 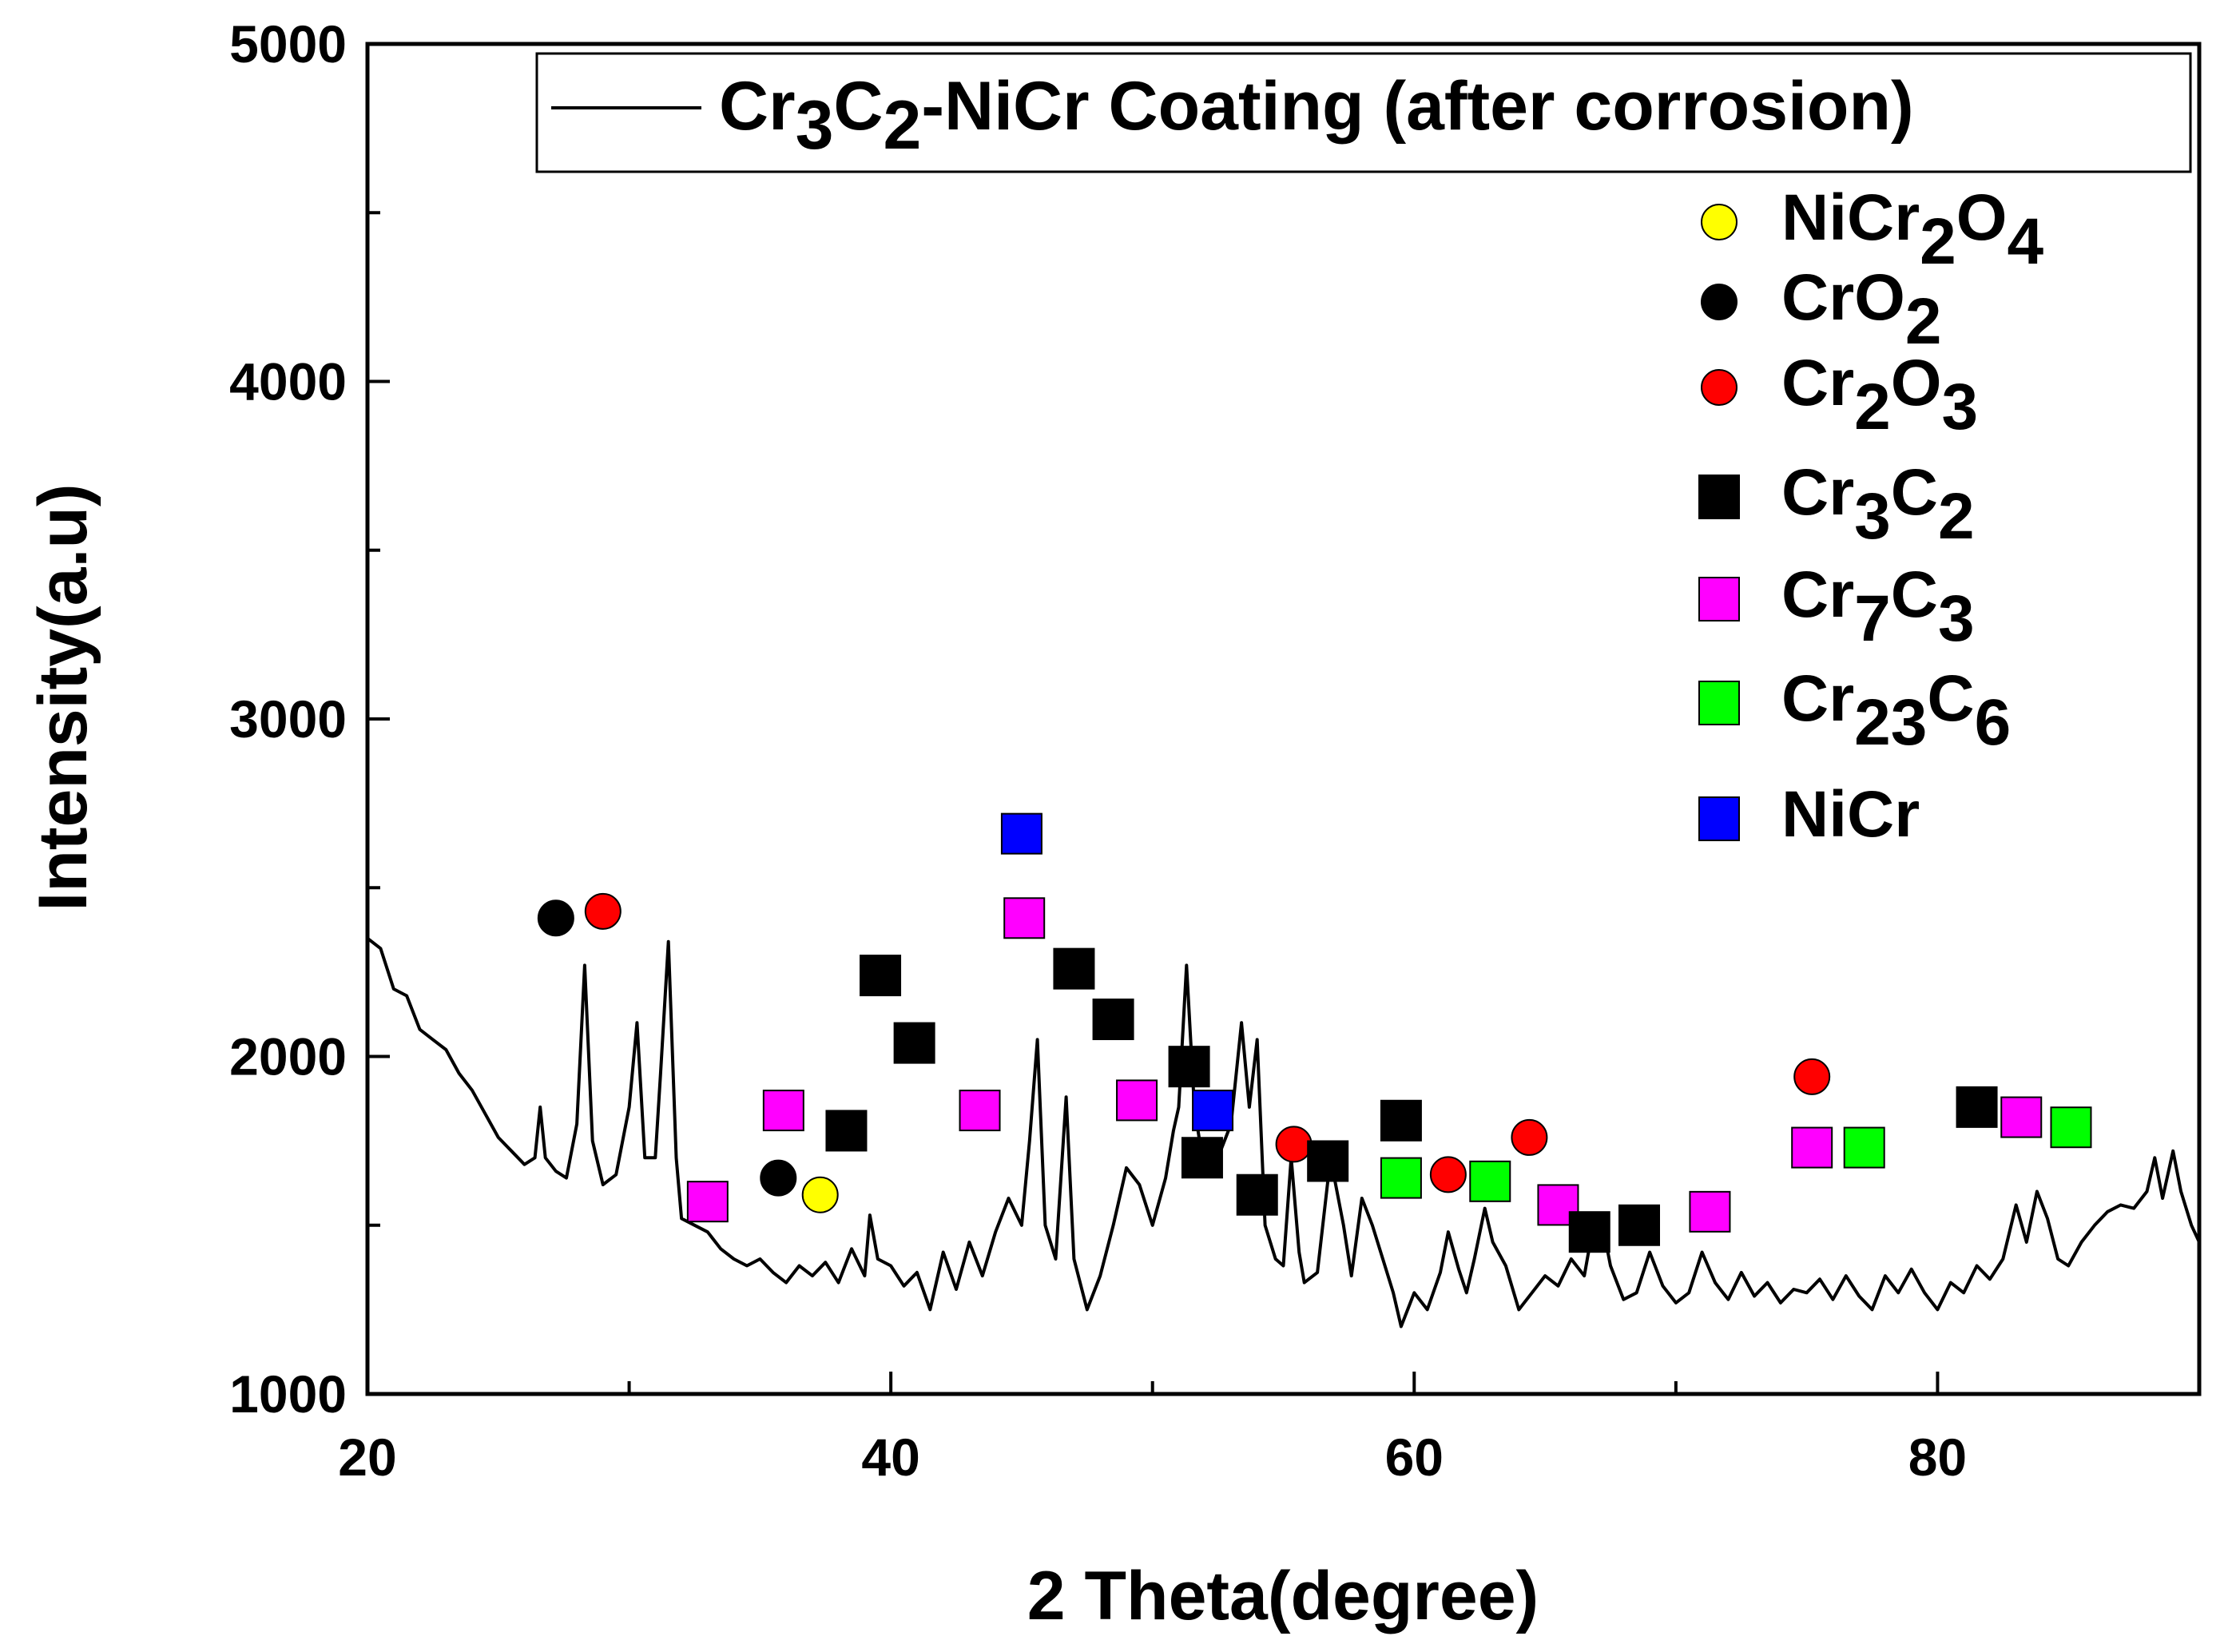 I want to click on phase-legend-label: NiCr, so click(x=1850, y=814).